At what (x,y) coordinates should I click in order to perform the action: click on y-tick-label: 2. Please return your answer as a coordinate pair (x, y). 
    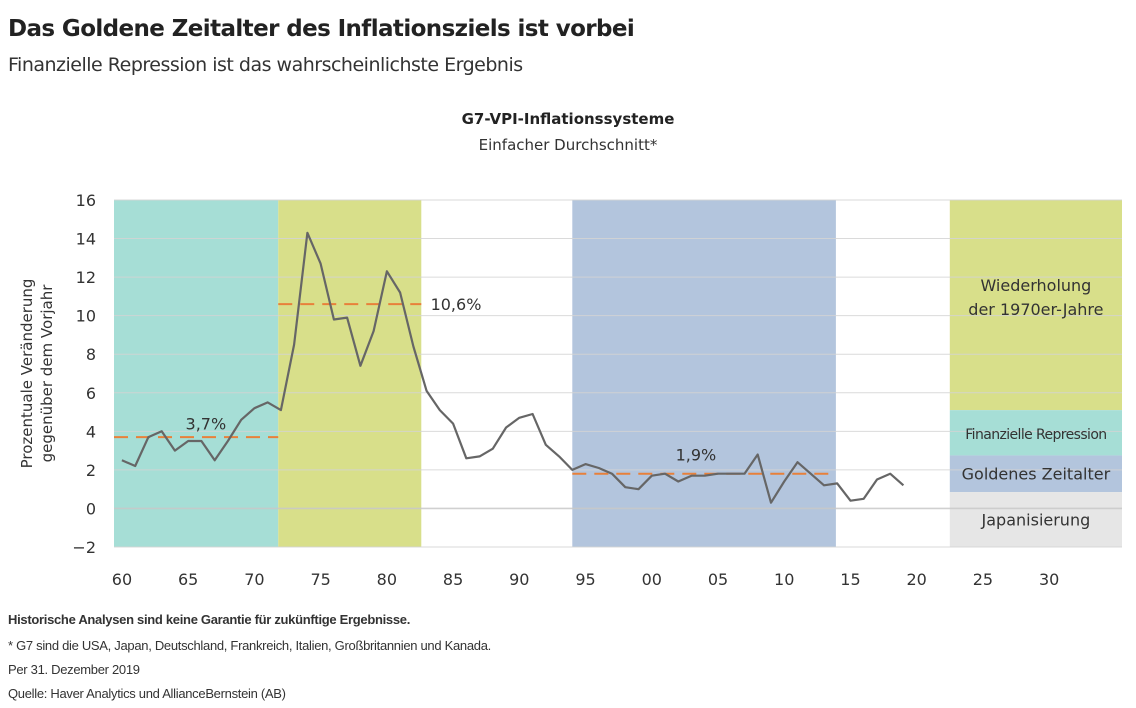
    Looking at the image, I should click on (91, 470).